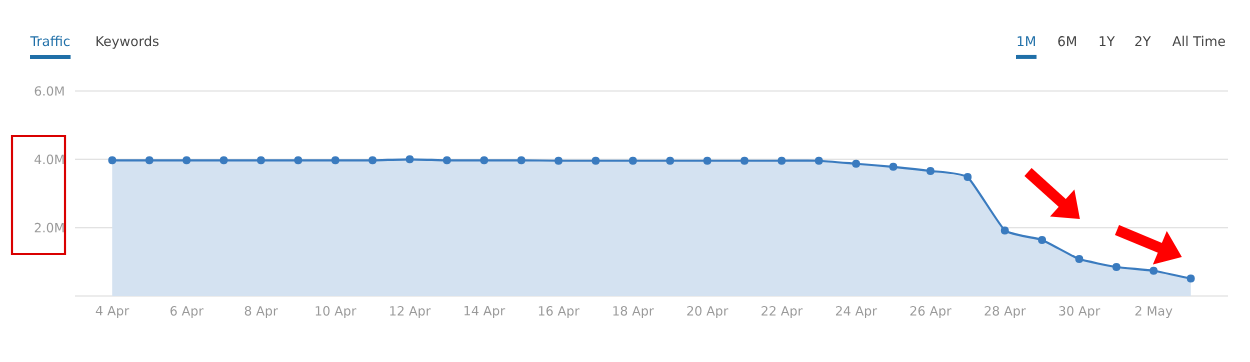  What do you see at coordinates (856, 312) in the screenshot?
I see `x-tick-label: 24 Apr` at bounding box center [856, 312].